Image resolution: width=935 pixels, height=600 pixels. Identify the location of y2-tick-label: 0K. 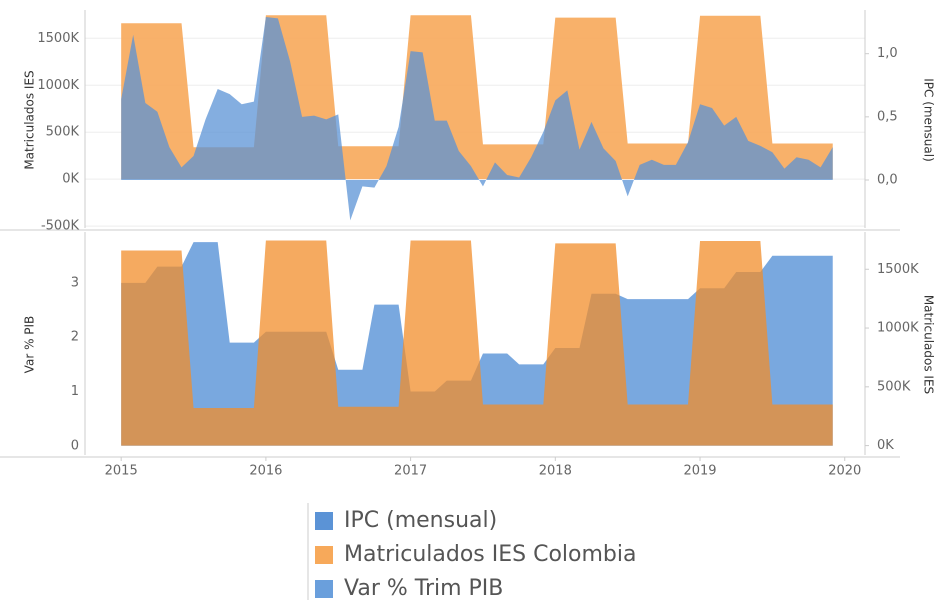
(885, 445).